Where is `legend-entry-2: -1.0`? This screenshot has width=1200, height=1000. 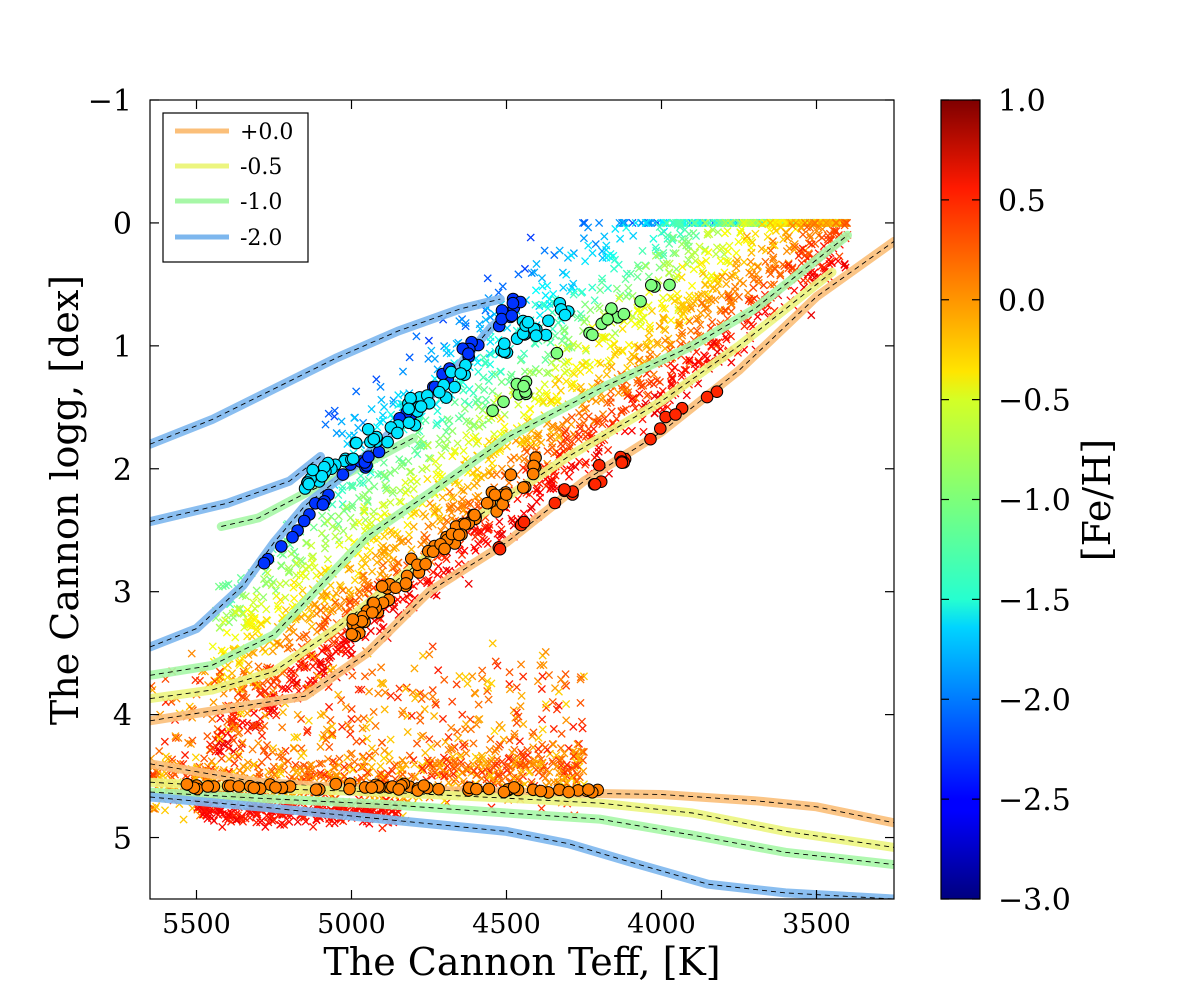
legend-entry-2: -1.0 is located at coordinates (228, 202).